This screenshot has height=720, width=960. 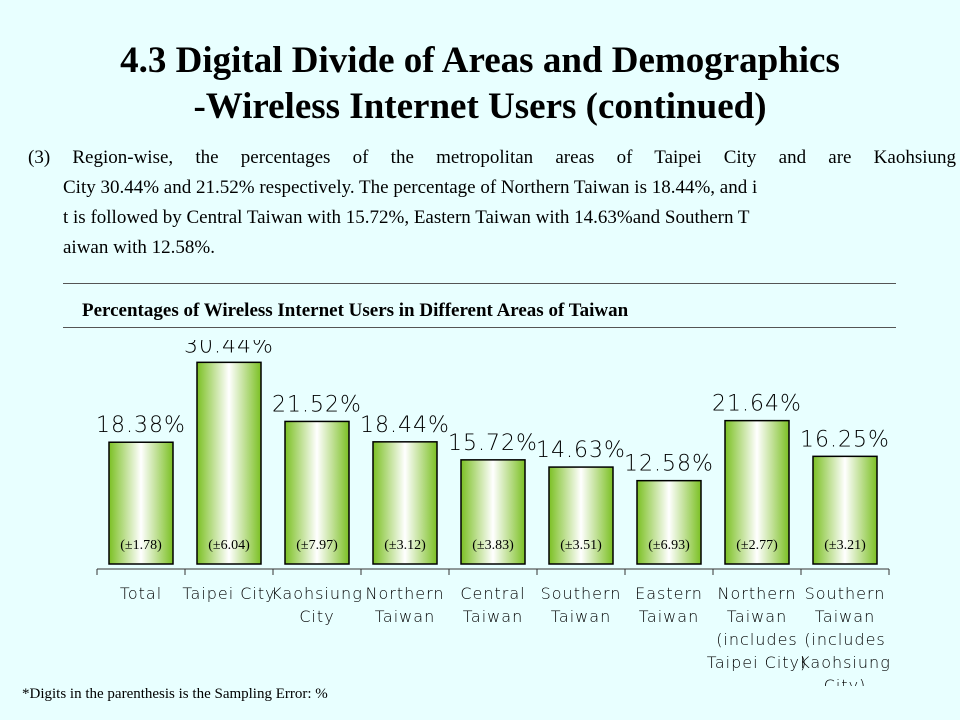 What do you see at coordinates (141, 425) in the screenshot?
I see `value-label: 18.38%` at bounding box center [141, 425].